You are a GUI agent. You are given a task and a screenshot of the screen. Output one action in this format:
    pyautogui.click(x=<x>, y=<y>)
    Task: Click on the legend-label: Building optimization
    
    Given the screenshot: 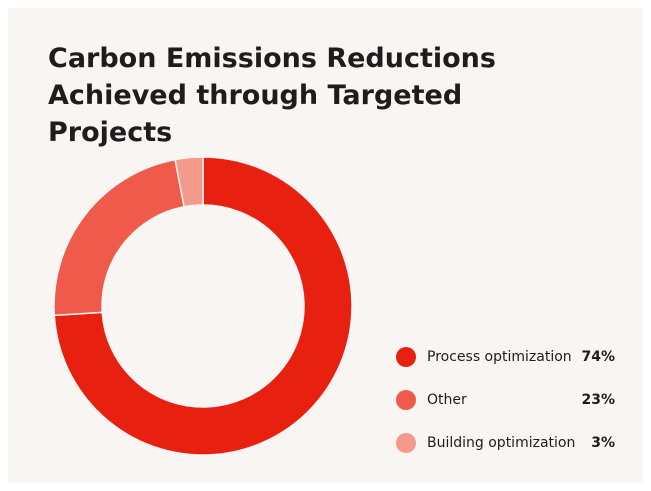 What is the action you would take?
    pyautogui.click(x=501, y=443)
    